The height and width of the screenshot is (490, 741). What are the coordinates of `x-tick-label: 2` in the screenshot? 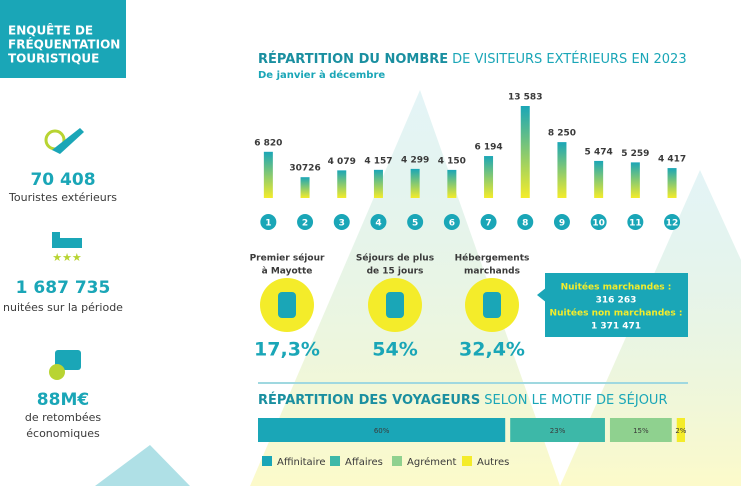 It's located at (305, 224).